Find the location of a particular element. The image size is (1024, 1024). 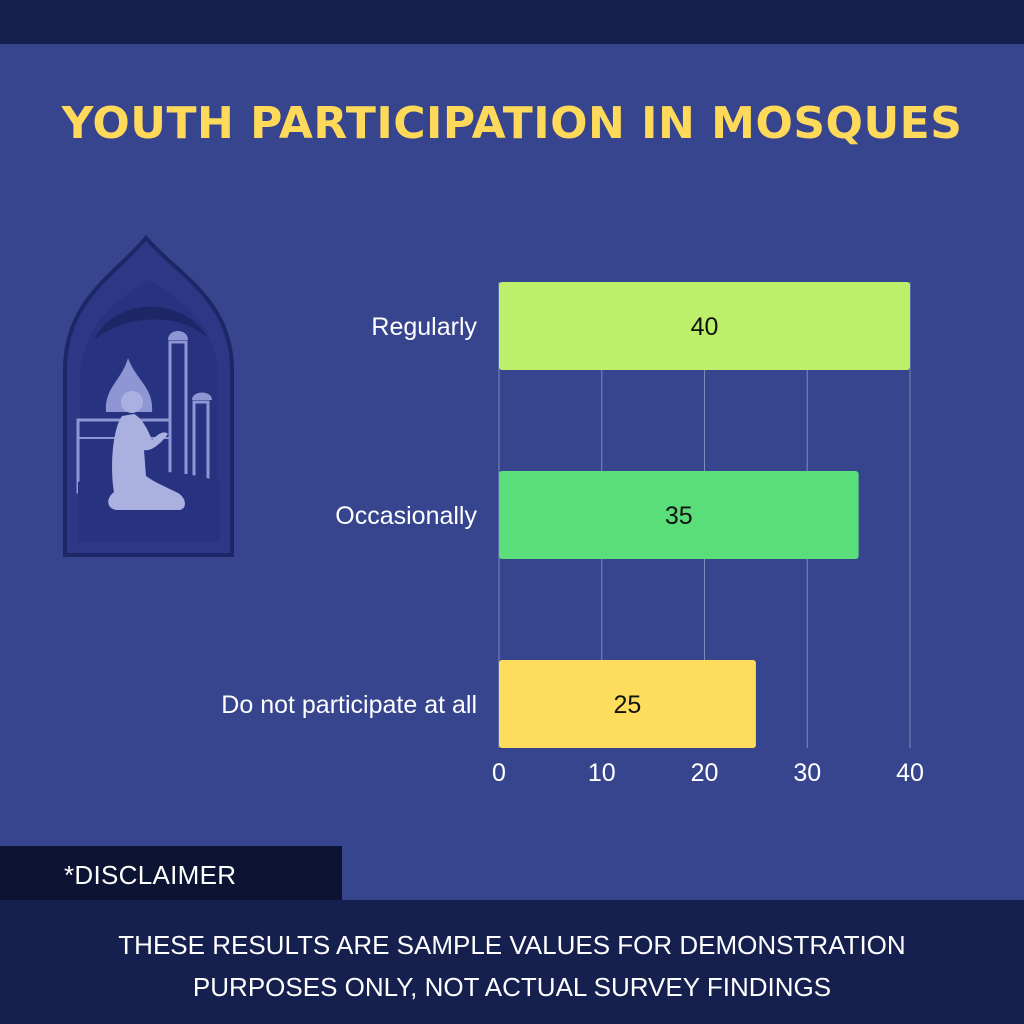

disclaimer-tab is located at coordinates (171, 875).